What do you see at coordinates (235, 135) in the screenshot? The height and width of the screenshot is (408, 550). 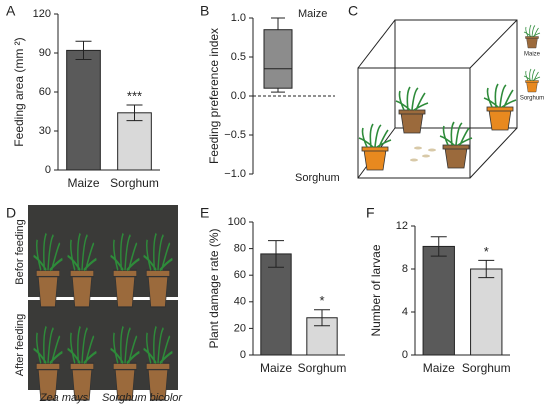 I see `y-tick-label: −0.5` at bounding box center [235, 135].